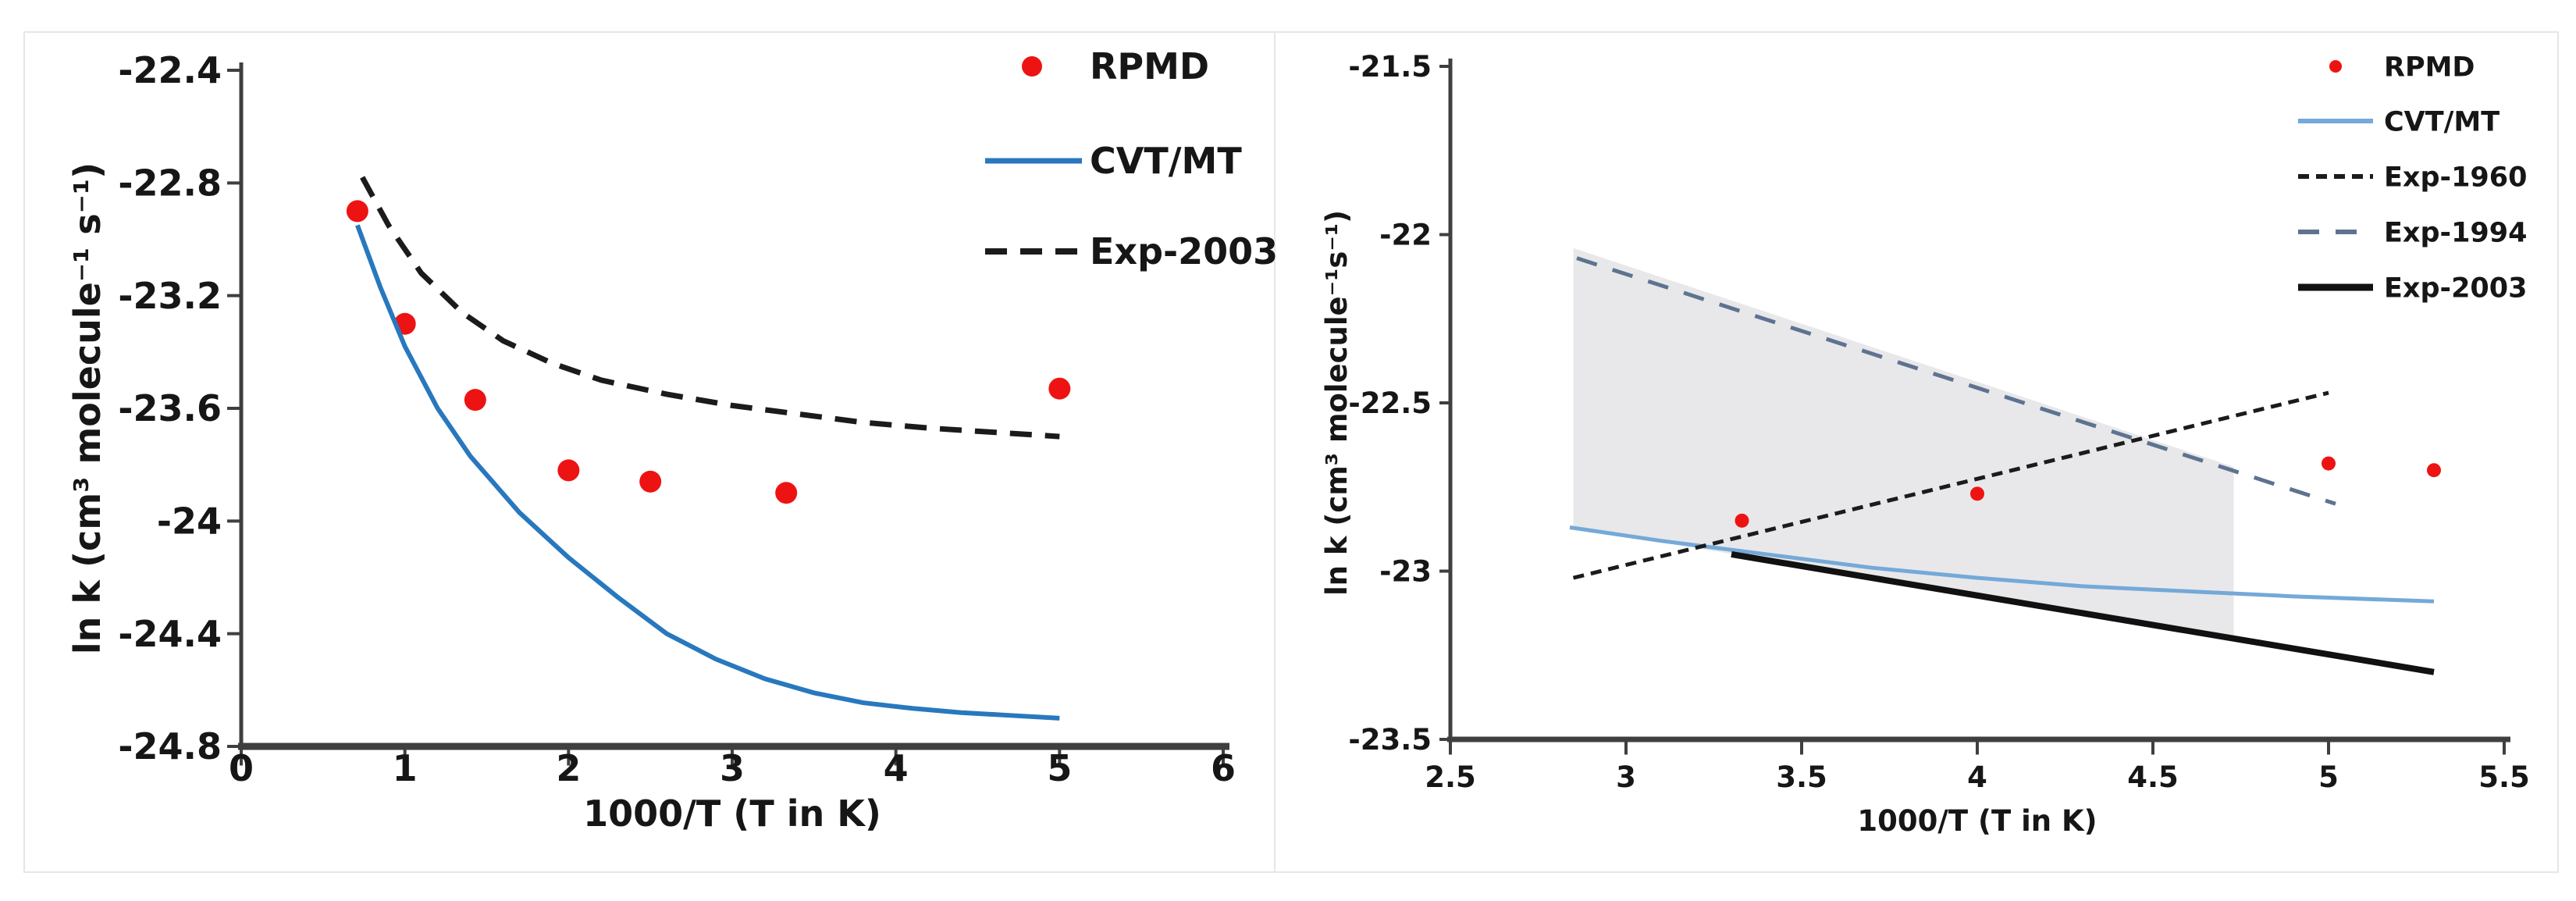 Image resolution: width=2576 pixels, height=901 pixels. Describe the element at coordinates (1956, 381) in the screenshot. I see `series-line-exp-1994` at that location.